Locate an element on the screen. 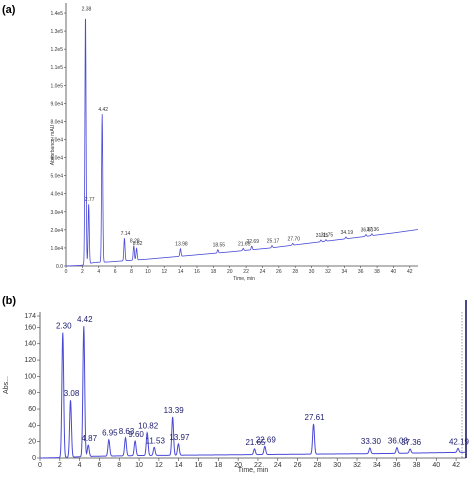  y-tick-label: 5.0e4 is located at coordinates (56, 177).